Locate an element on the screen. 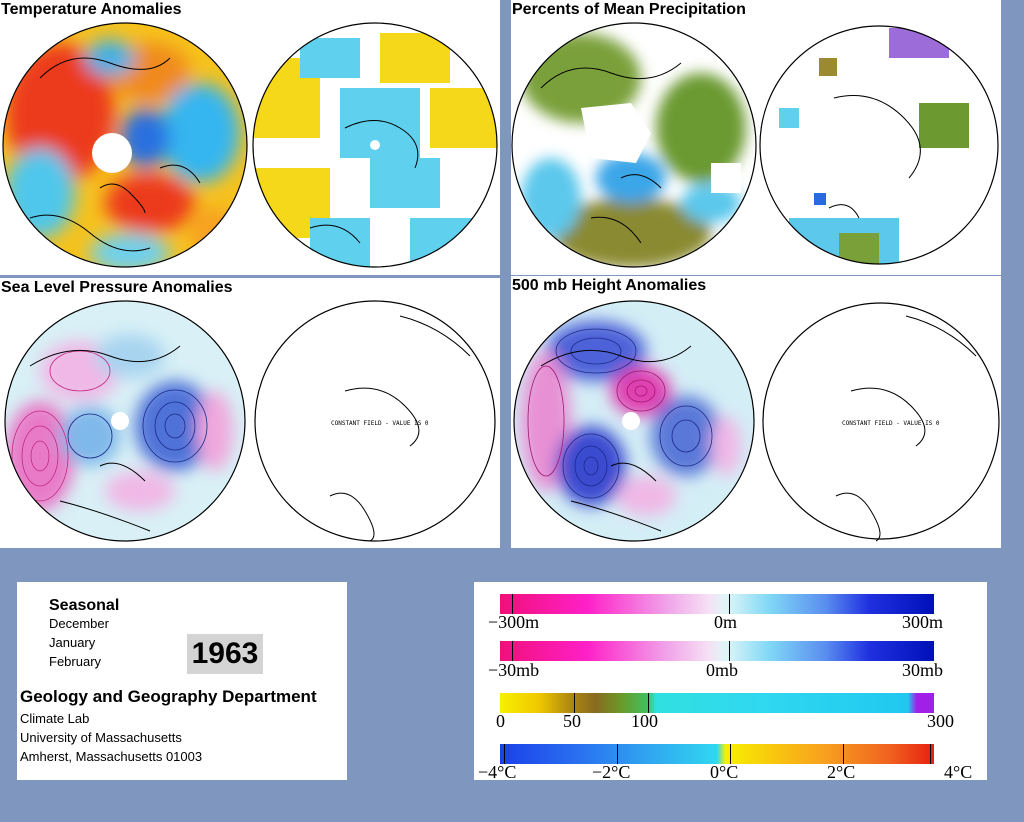 The height and width of the screenshot is (822, 1024). height-scale-max: 300m is located at coordinates (923, 622).